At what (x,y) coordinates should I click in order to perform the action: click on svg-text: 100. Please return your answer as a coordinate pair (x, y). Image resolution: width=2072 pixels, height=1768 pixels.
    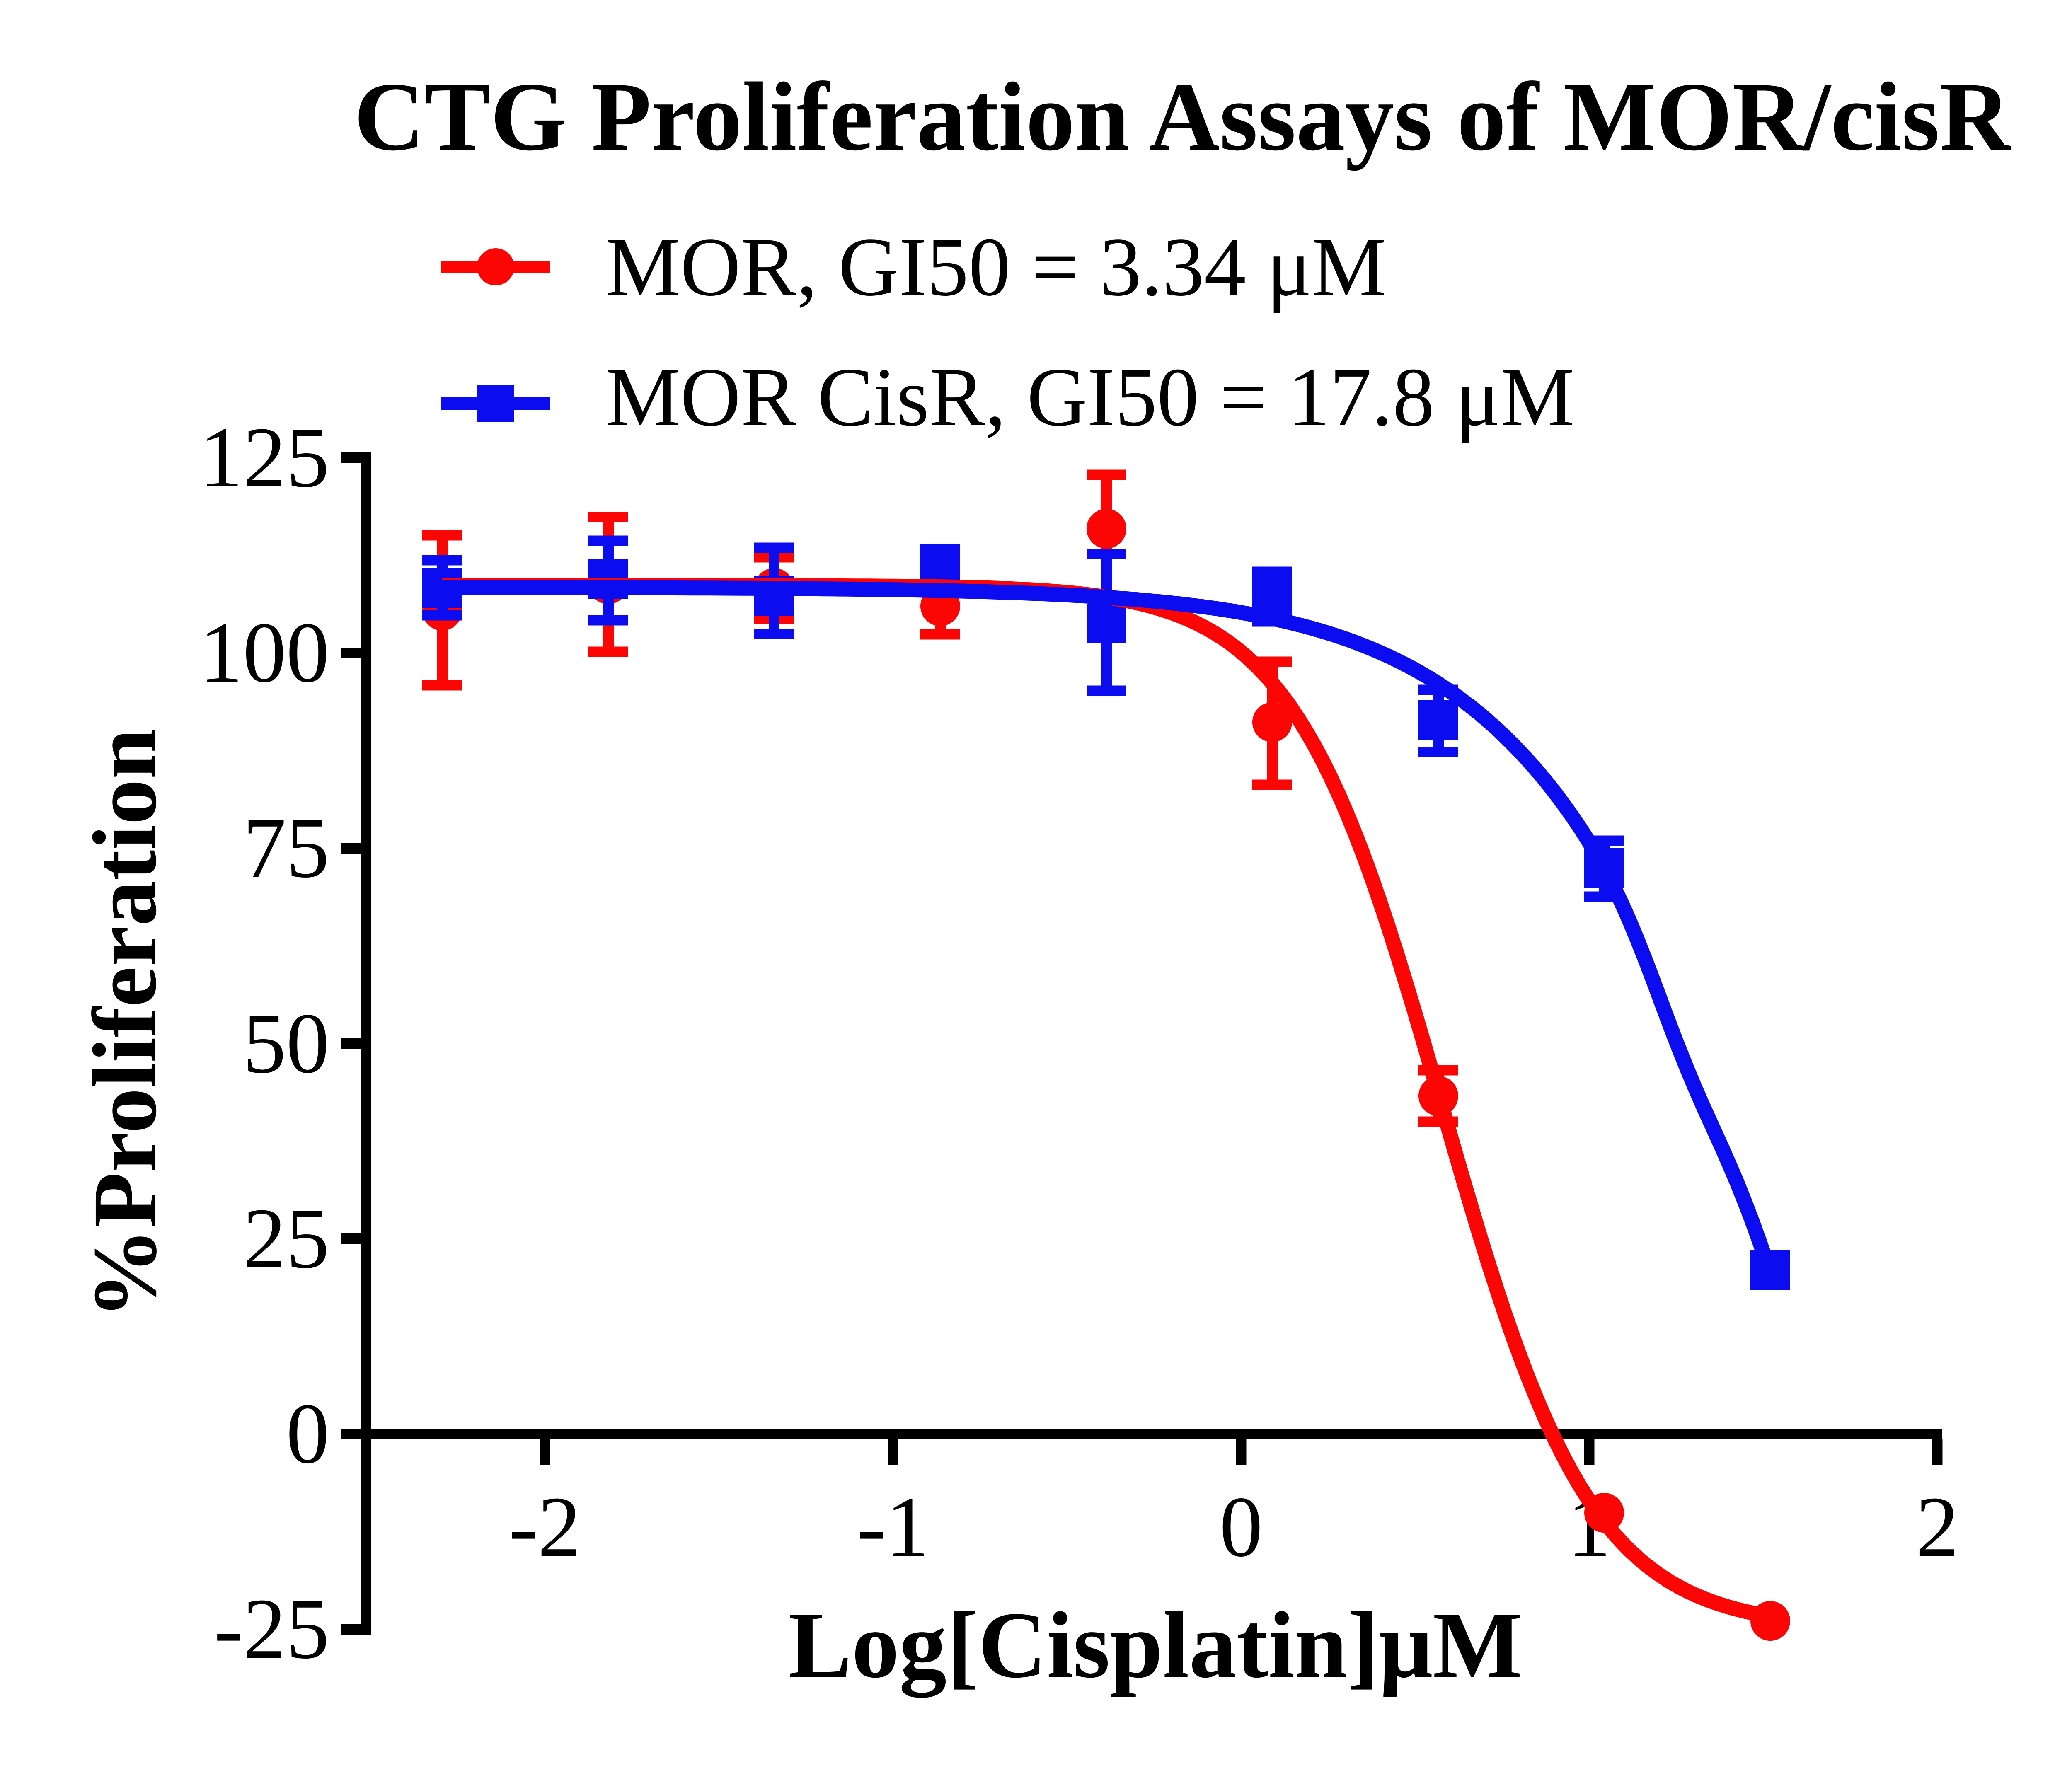
    Looking at the image, I should click on (265, 653).